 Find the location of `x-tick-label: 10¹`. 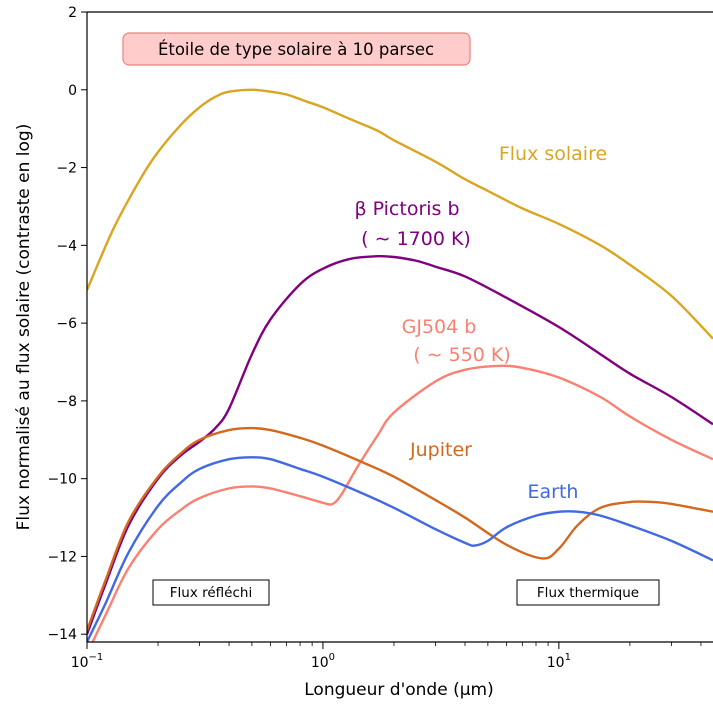

x-tick-label: 10¹ is located at coordinates (559, 661).